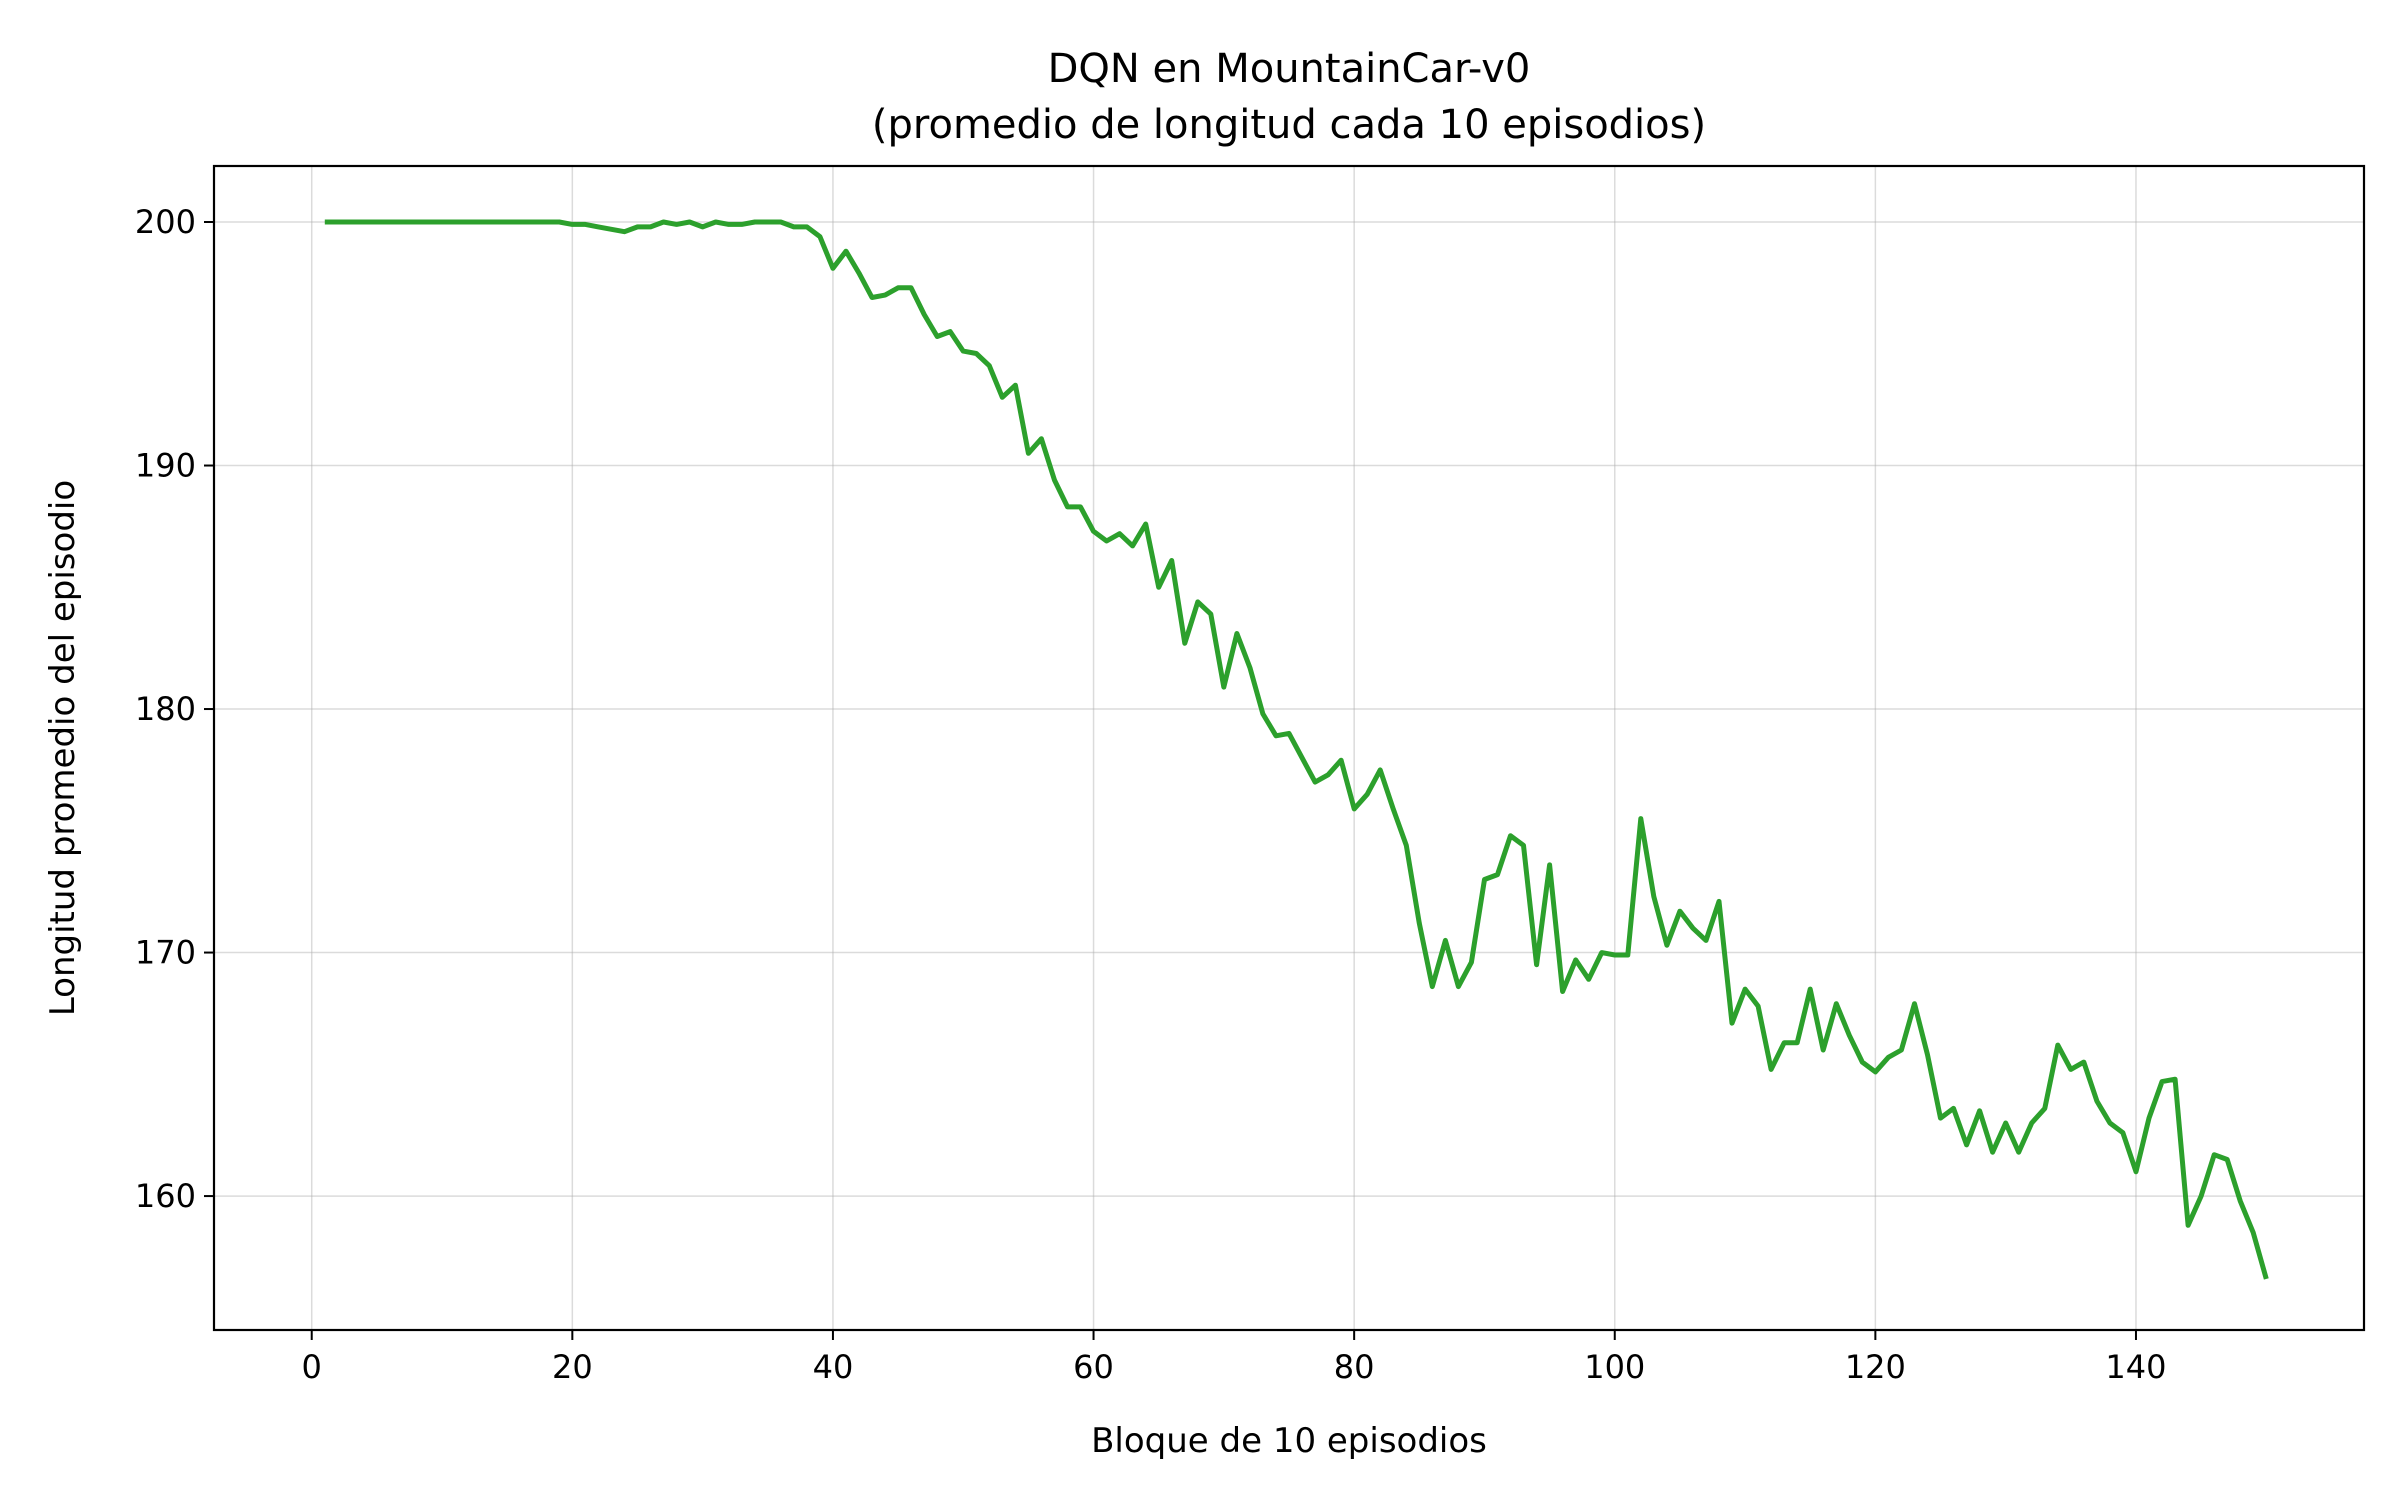 The image size is (2400, 1500). What do you see at coordinates (572, 1367) in the screenshot?
I see `x-tick-label: 20` at bounding box center [572, 1367].